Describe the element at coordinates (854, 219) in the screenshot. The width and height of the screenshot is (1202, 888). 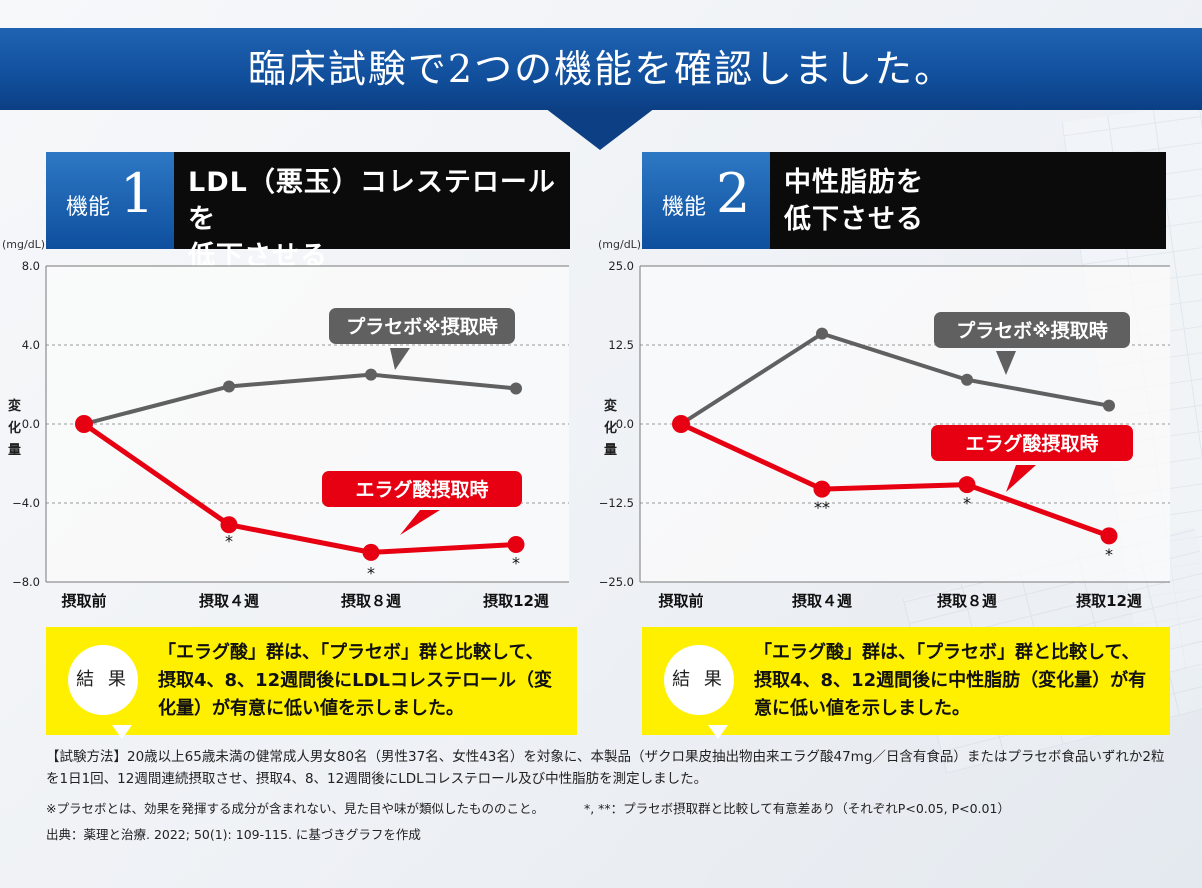
I see `feature-description-line: 低下させる` at that location.